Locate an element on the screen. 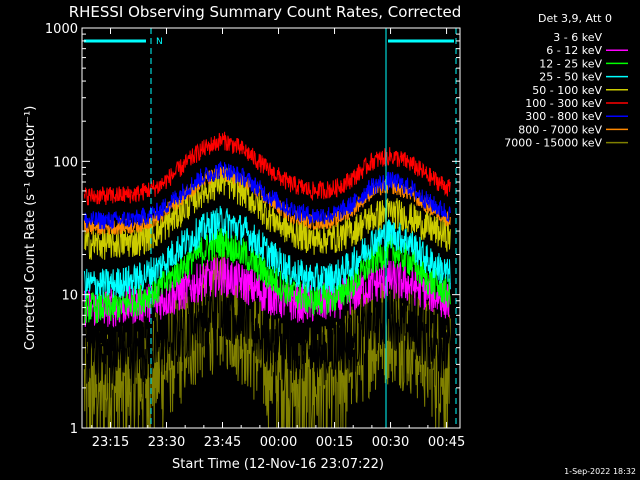 The width and height of the screenshot is (640, 480). y-axis-label: Corrected Count Rate (s⁻¹ detector⁻¹) is located at coordinates (30, 228).